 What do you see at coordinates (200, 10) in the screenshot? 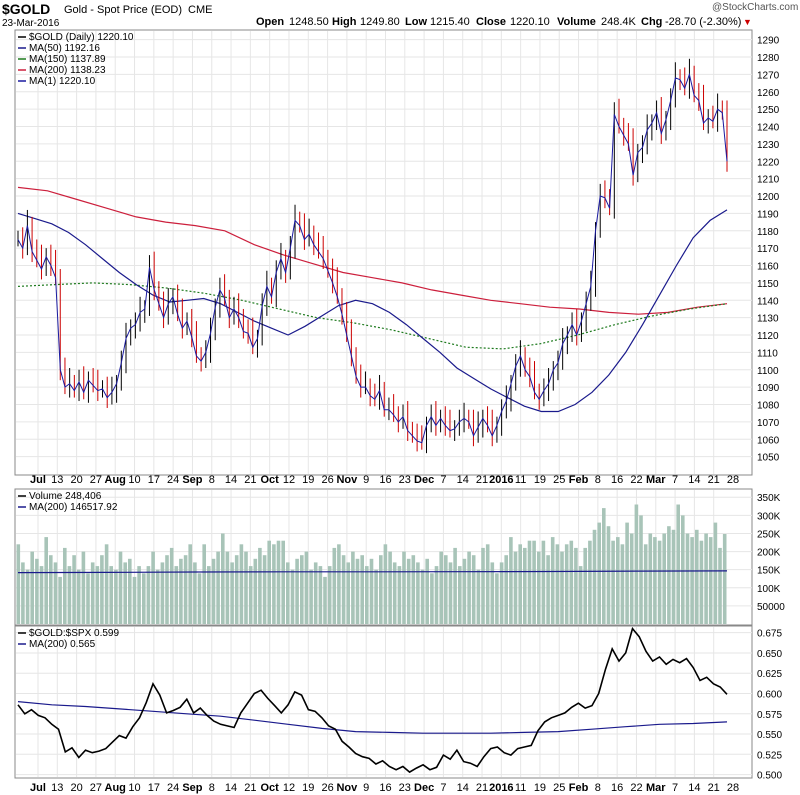
I see `exchange-label: CME` at bounding box center [200, 10].